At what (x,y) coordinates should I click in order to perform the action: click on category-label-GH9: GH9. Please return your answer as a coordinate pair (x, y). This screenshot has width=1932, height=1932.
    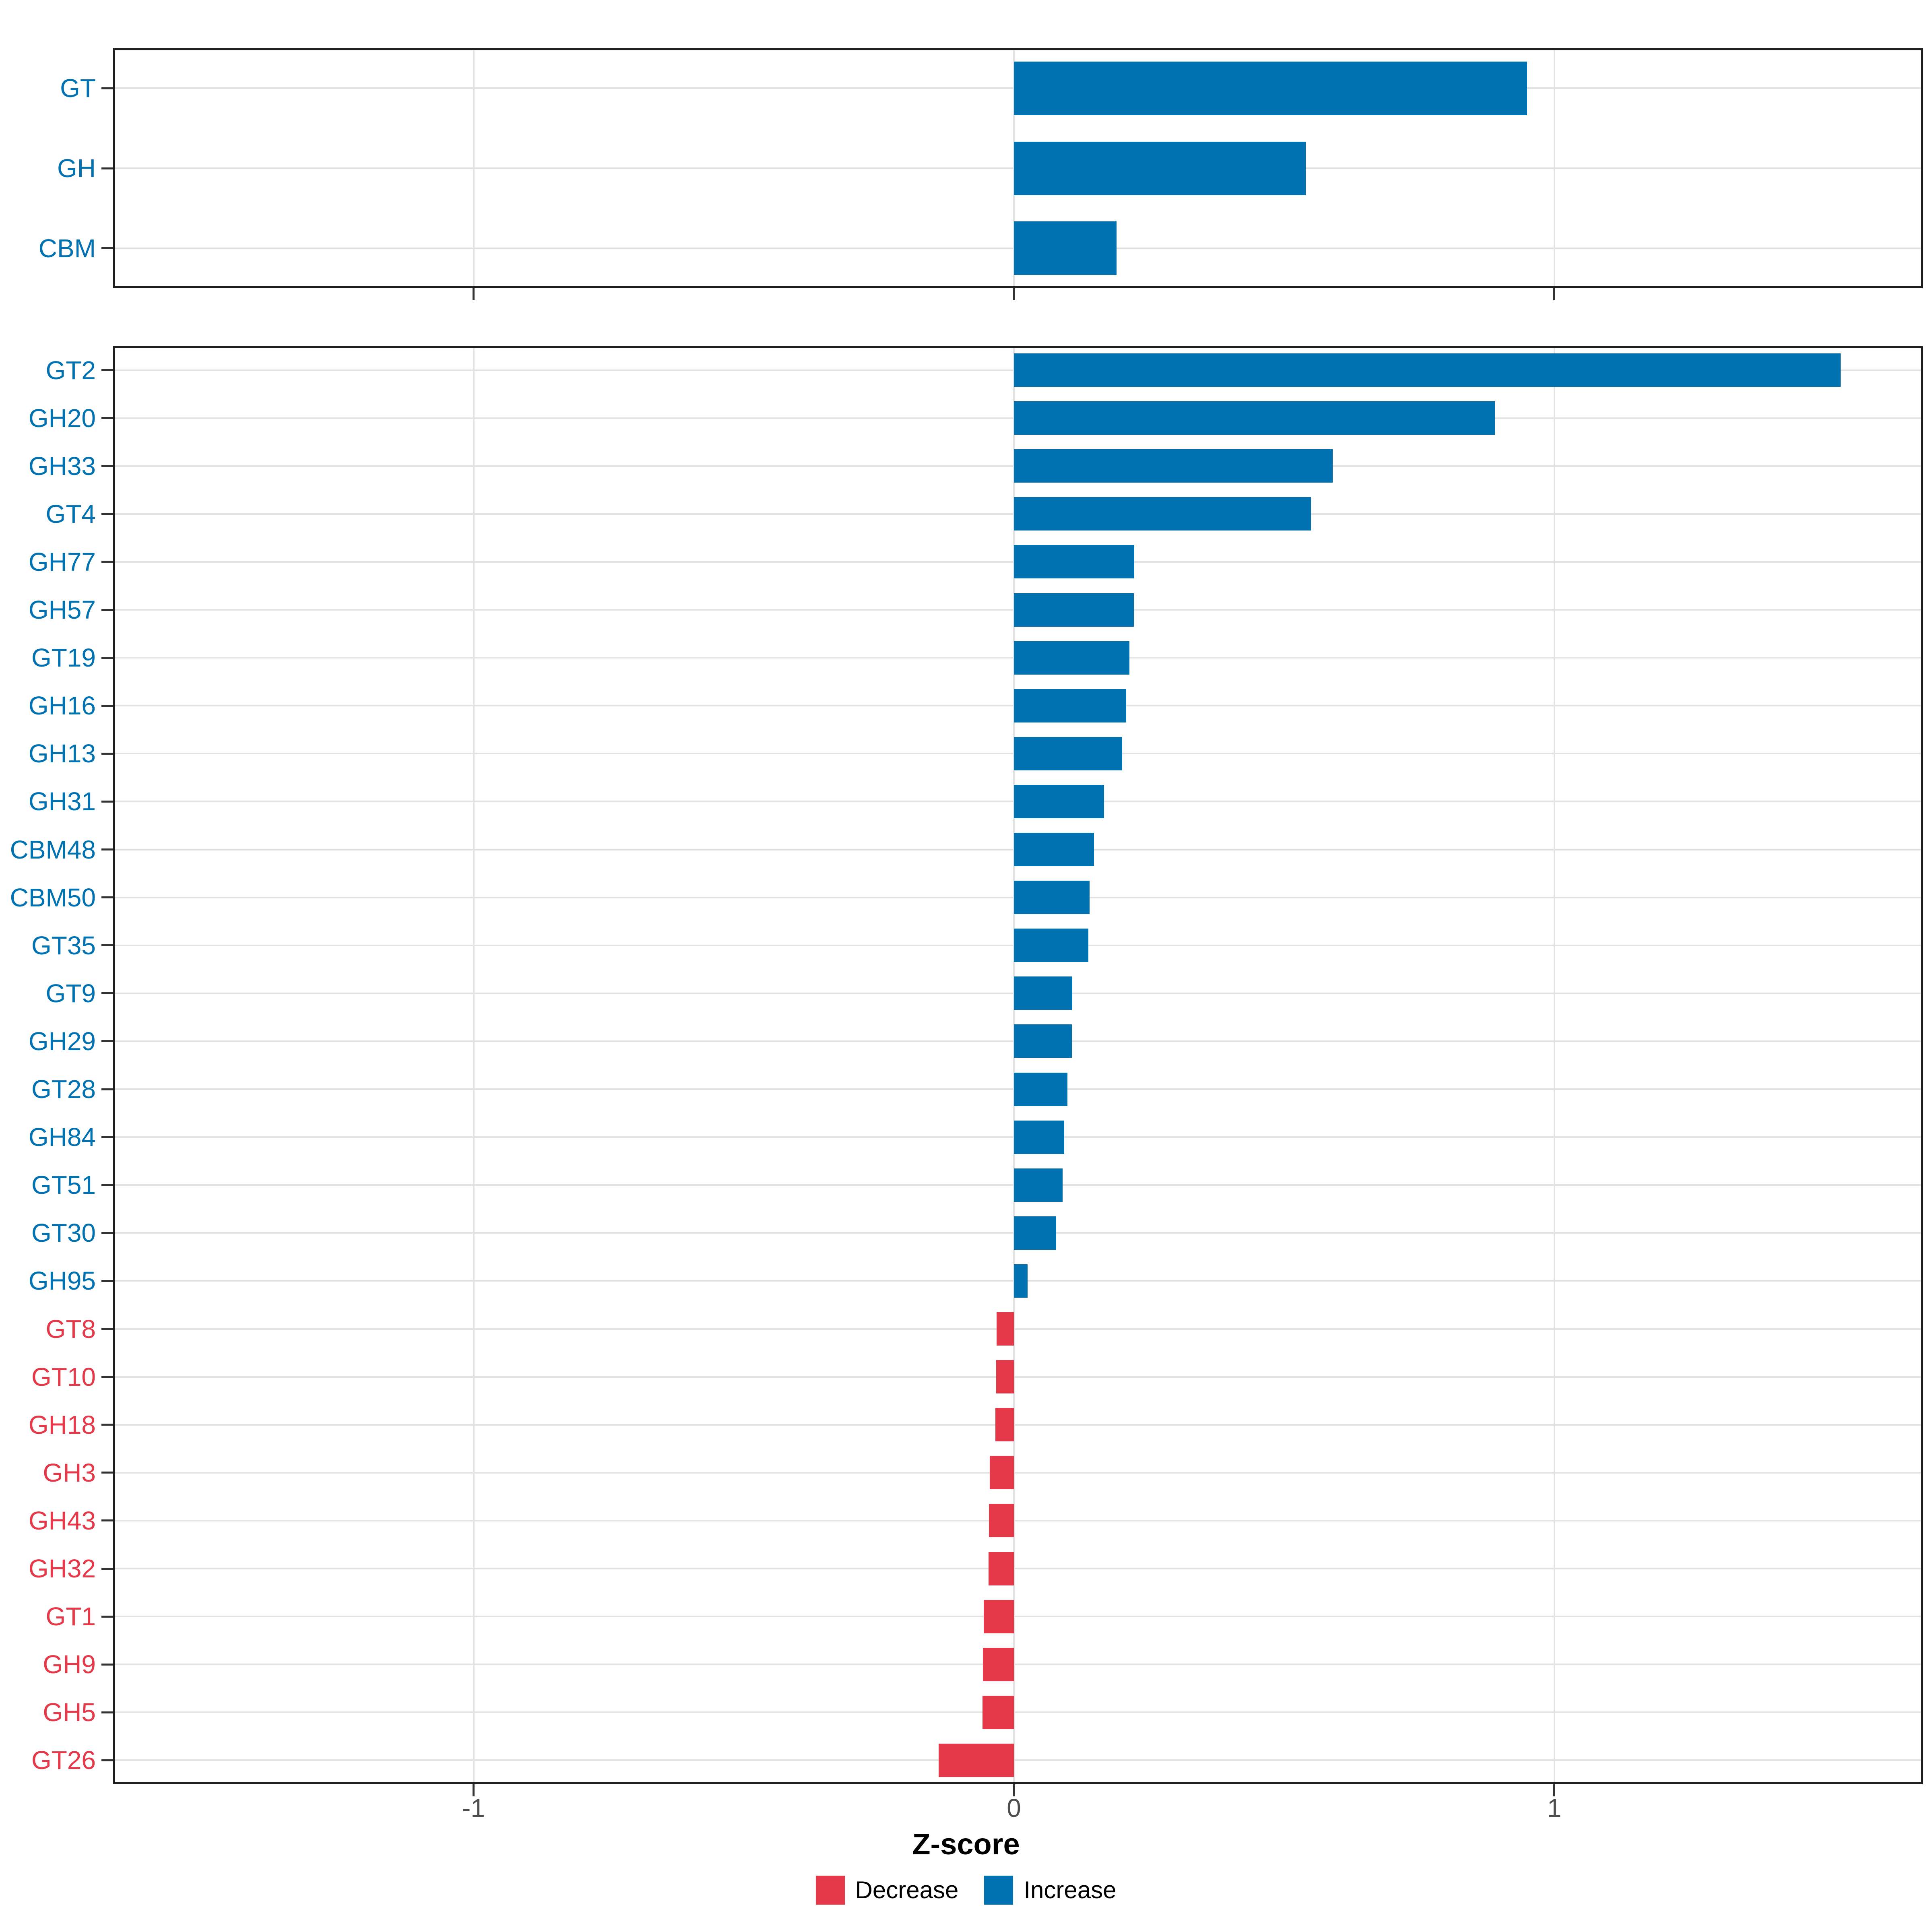
    Looking at the image, I should click on (69, 1664).